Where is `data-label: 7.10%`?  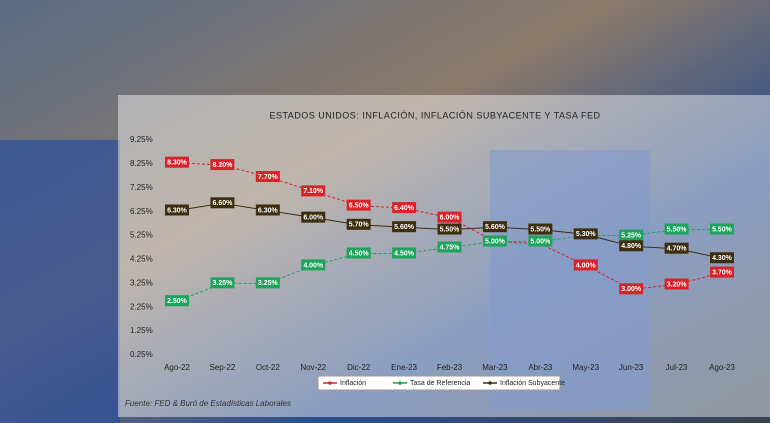 data-label: 7.10% is located at coordinates (313, 191).